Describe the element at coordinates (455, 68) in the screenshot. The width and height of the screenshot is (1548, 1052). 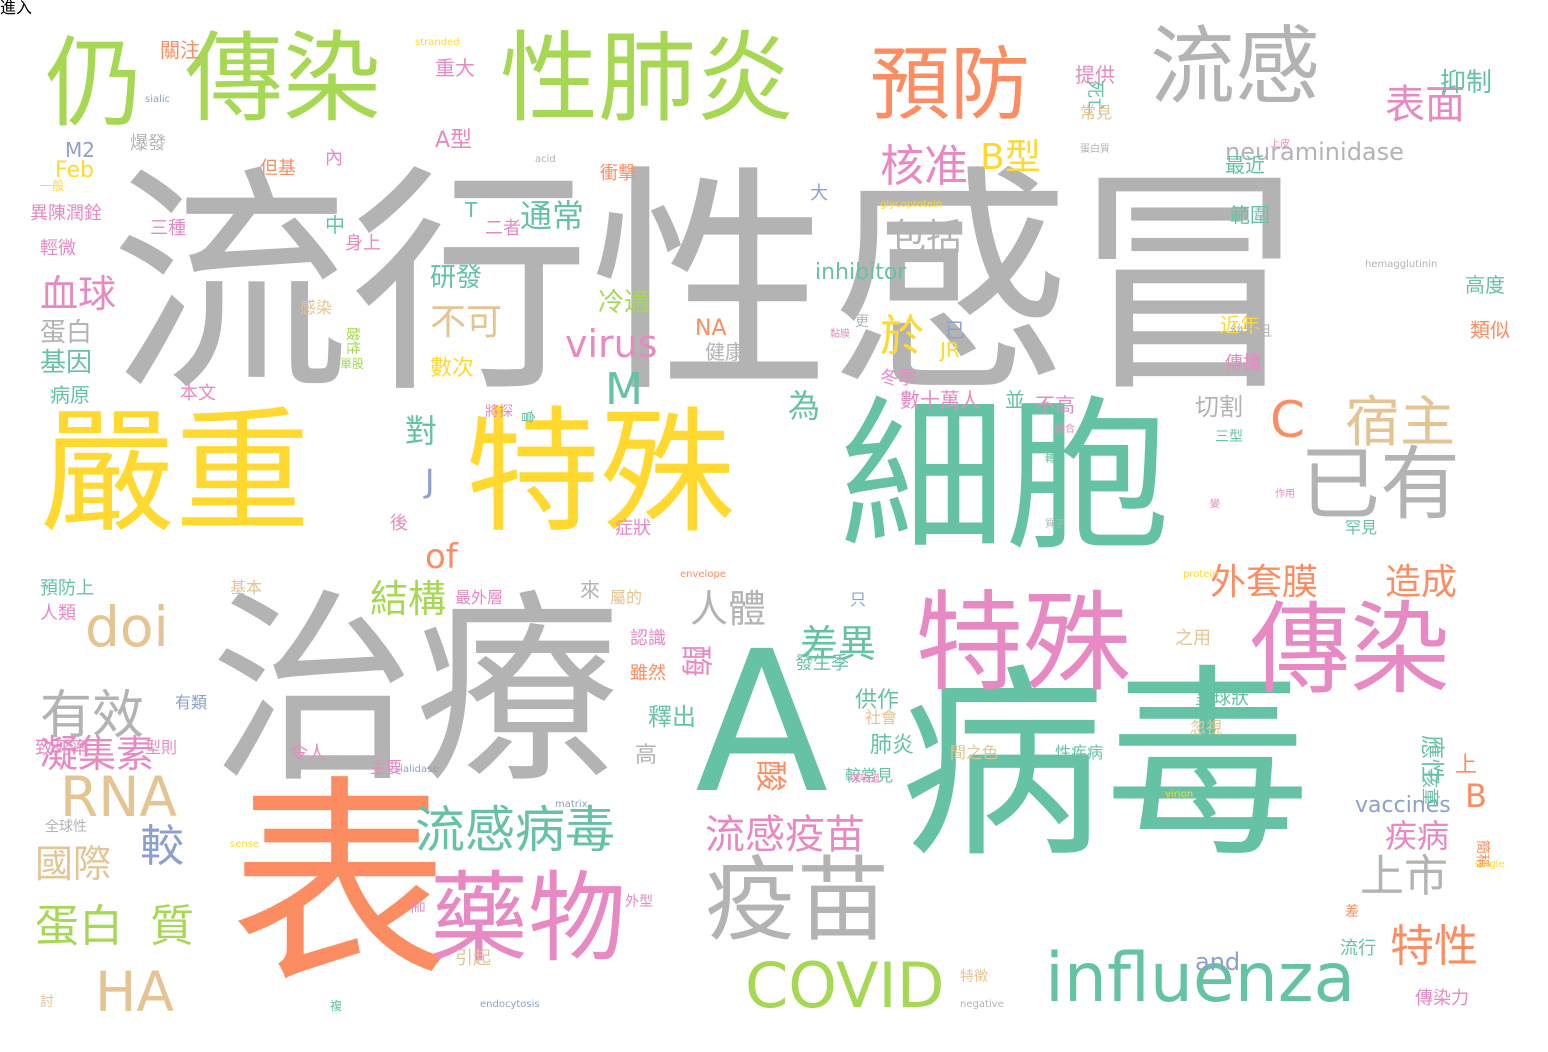
I see `word: 重大` at that location.